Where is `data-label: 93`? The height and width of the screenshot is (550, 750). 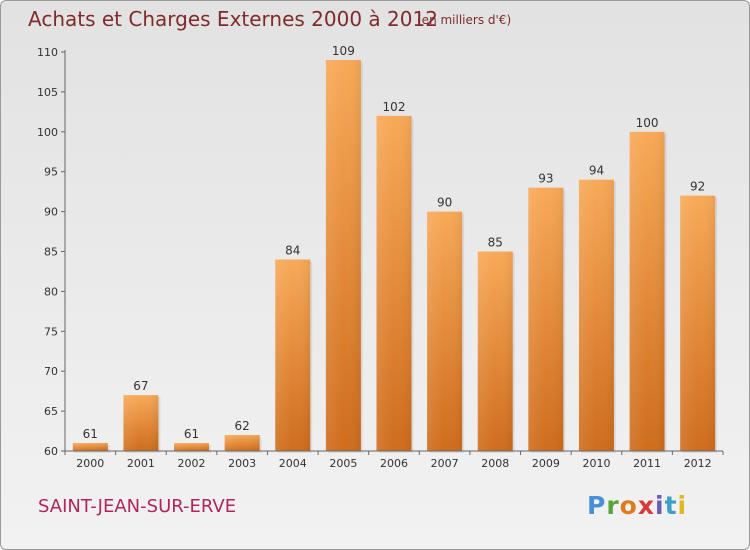
data-label: 93 is located at coordinates (545, 179).